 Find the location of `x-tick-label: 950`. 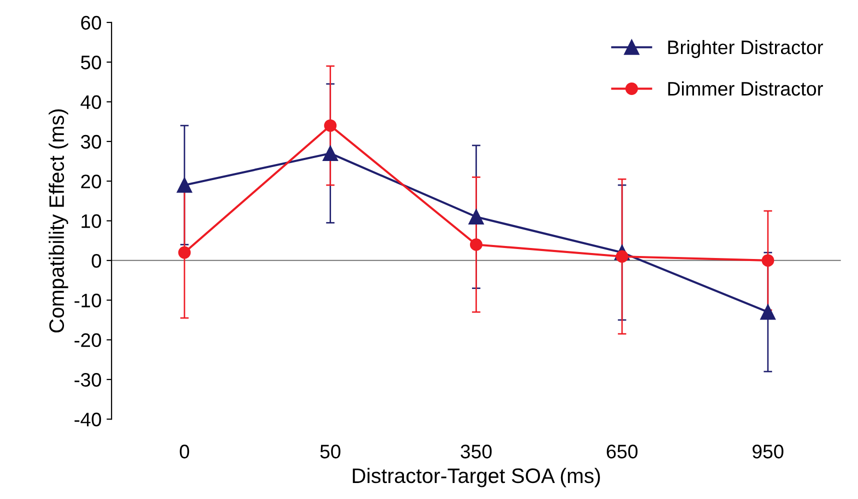

x-tick-label: 950 is located at coordinates (768, 451).